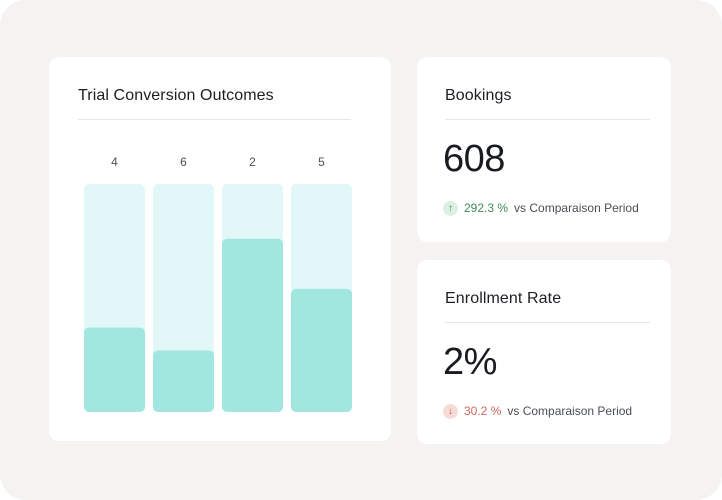 The image size is (722, 500). I want to click on kpi-value: 608, so click(474, 159).